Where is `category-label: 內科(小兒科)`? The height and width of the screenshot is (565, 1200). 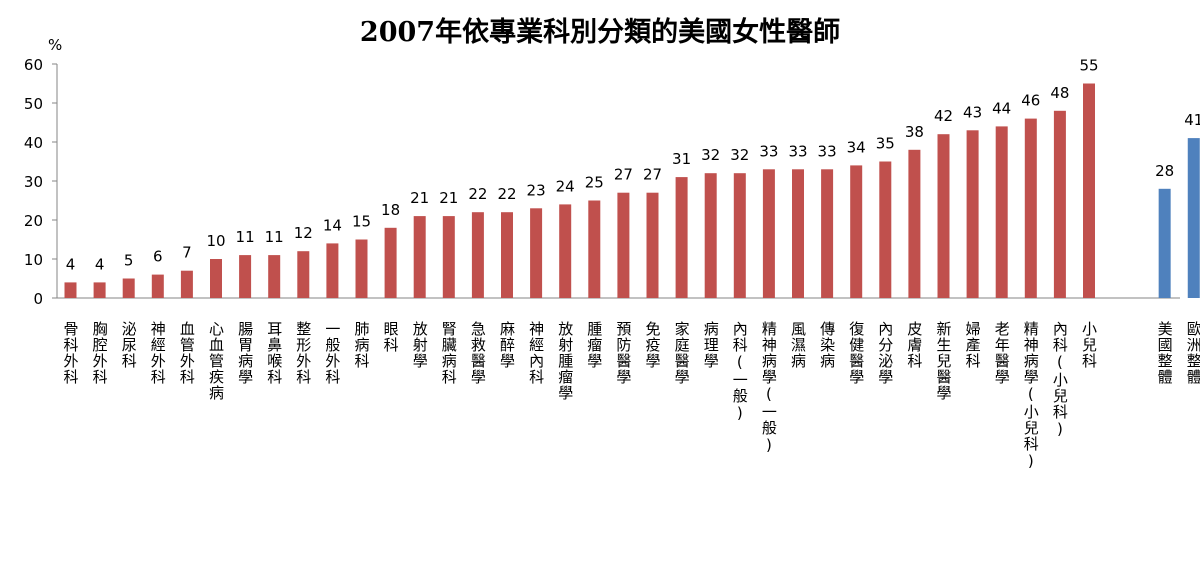
category-label: 內科(小兒科) is located at coordinates (1060, 380).